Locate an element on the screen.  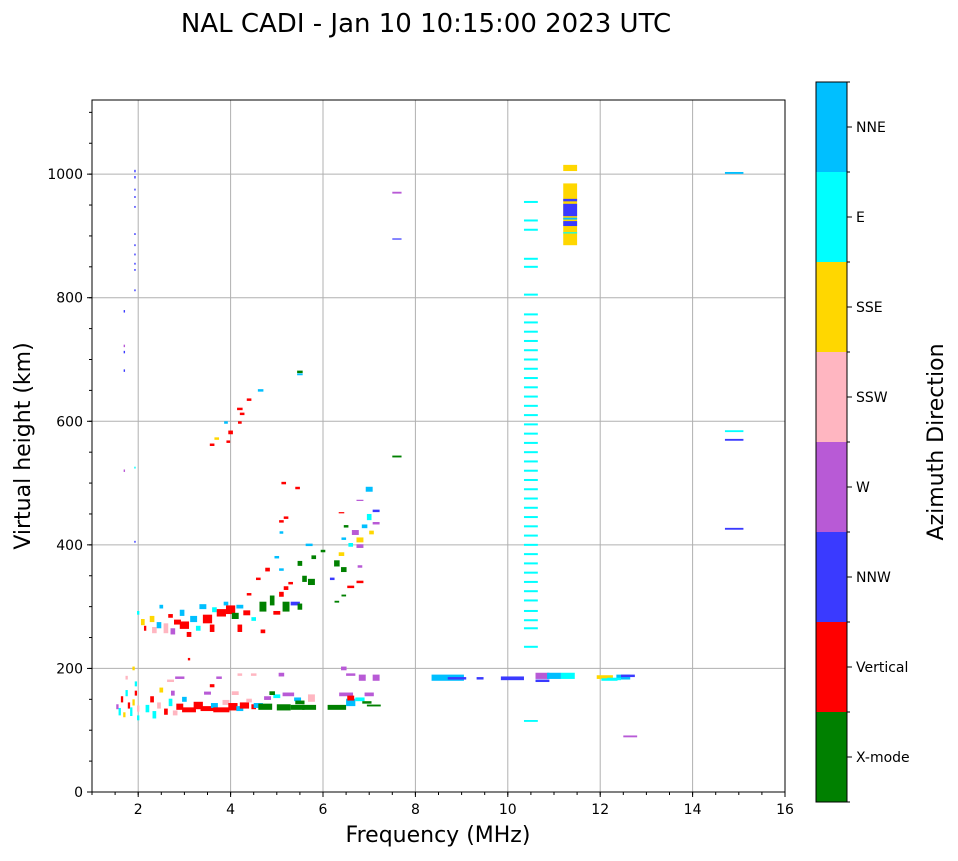
colorbar-label-w: W is located at coordinates (863, 488).